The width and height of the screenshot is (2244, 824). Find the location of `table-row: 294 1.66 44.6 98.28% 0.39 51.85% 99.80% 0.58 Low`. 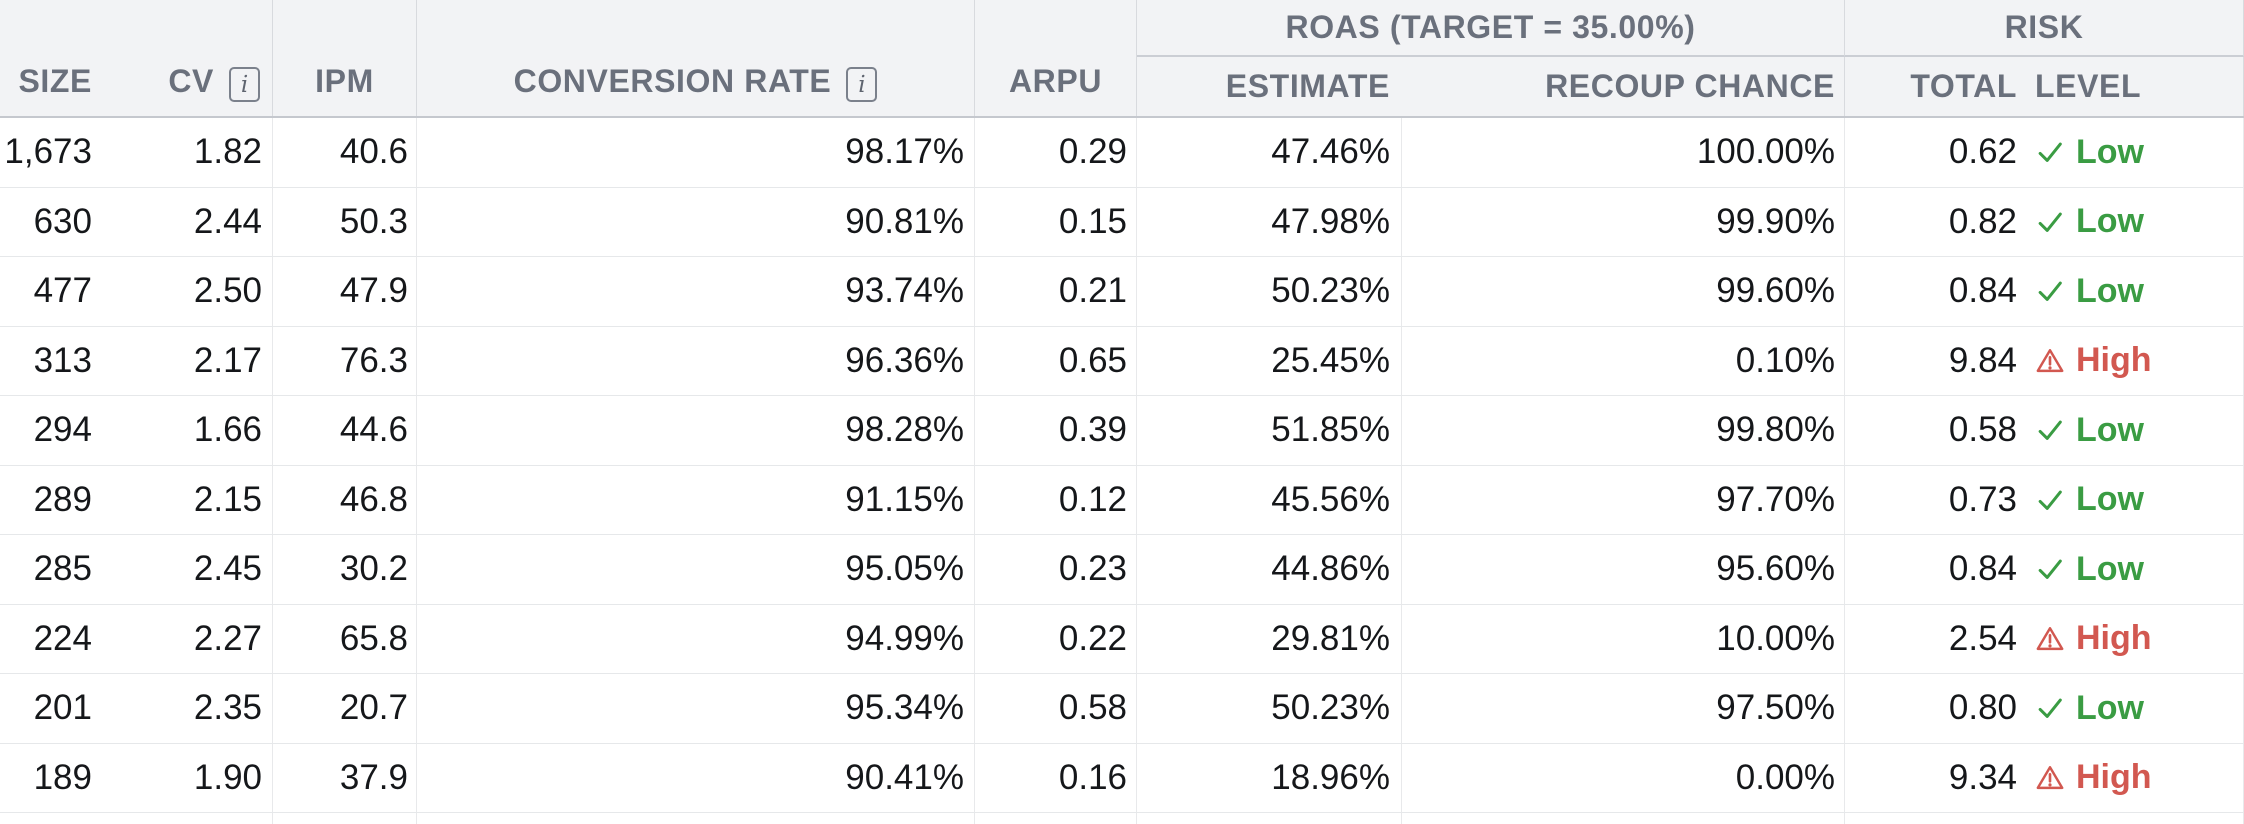

table-row: 294 1.66 44.6 98.28% 0.39 51.85% 99.80% 0.58 Low is located at coordinates (1122, 431).